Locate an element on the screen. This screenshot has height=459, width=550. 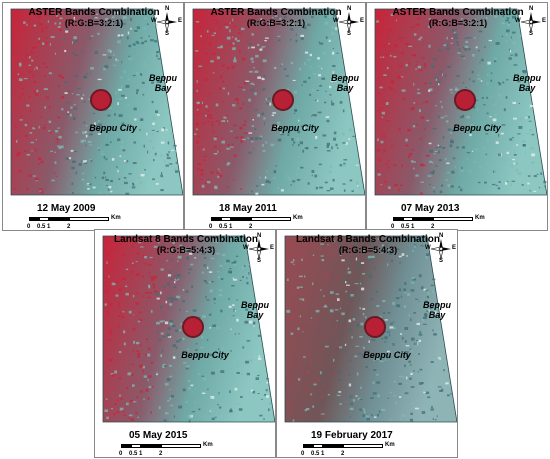
date-label: 19 February 2017 is located at coordinates (352, 435).